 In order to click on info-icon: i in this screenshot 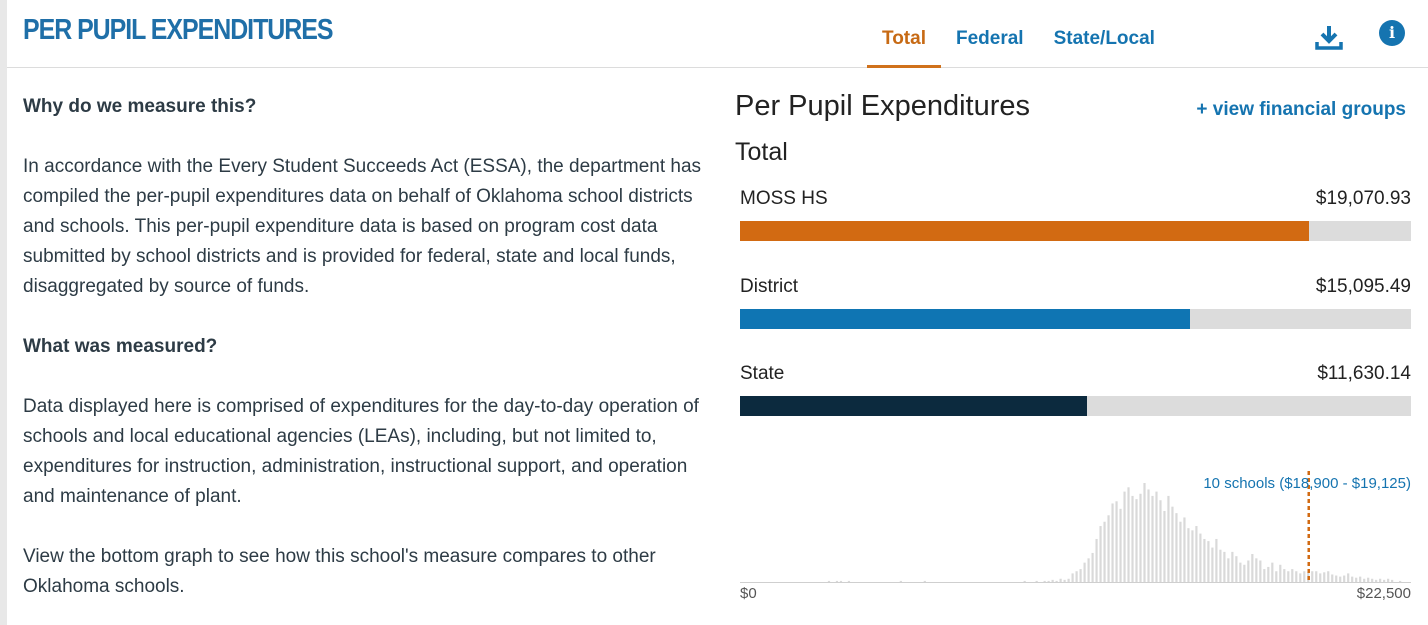, I will do `click(1392, 33)`.